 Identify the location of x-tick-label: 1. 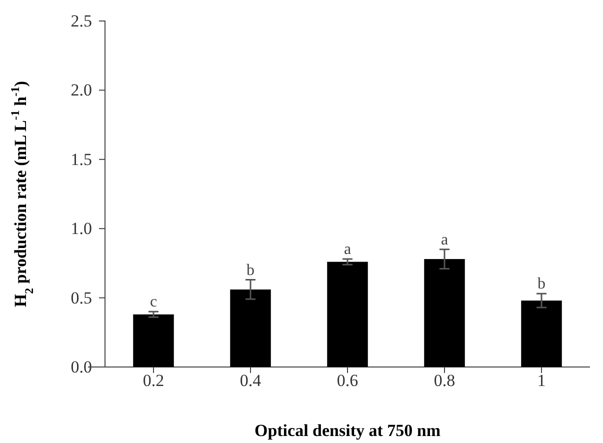
(541, 380).